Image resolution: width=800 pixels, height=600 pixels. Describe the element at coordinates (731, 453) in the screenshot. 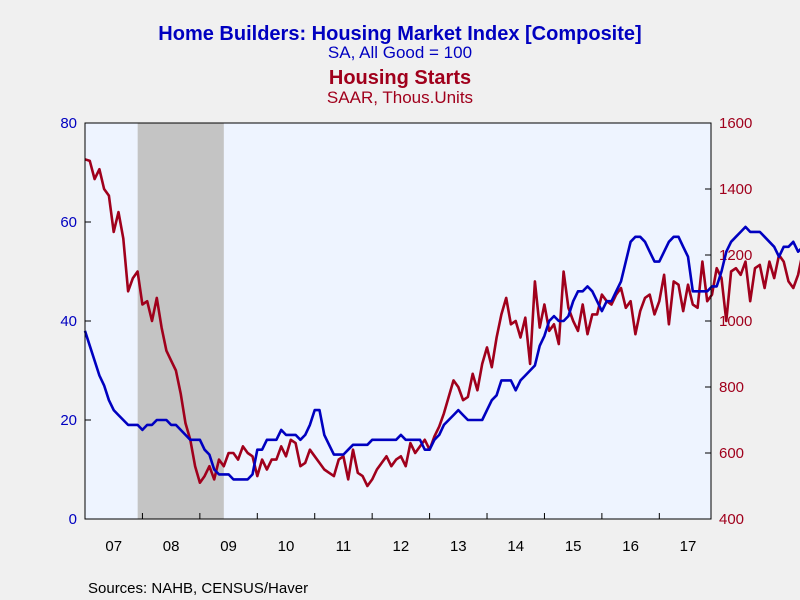

I see `right-tick-label: 600` at that location.